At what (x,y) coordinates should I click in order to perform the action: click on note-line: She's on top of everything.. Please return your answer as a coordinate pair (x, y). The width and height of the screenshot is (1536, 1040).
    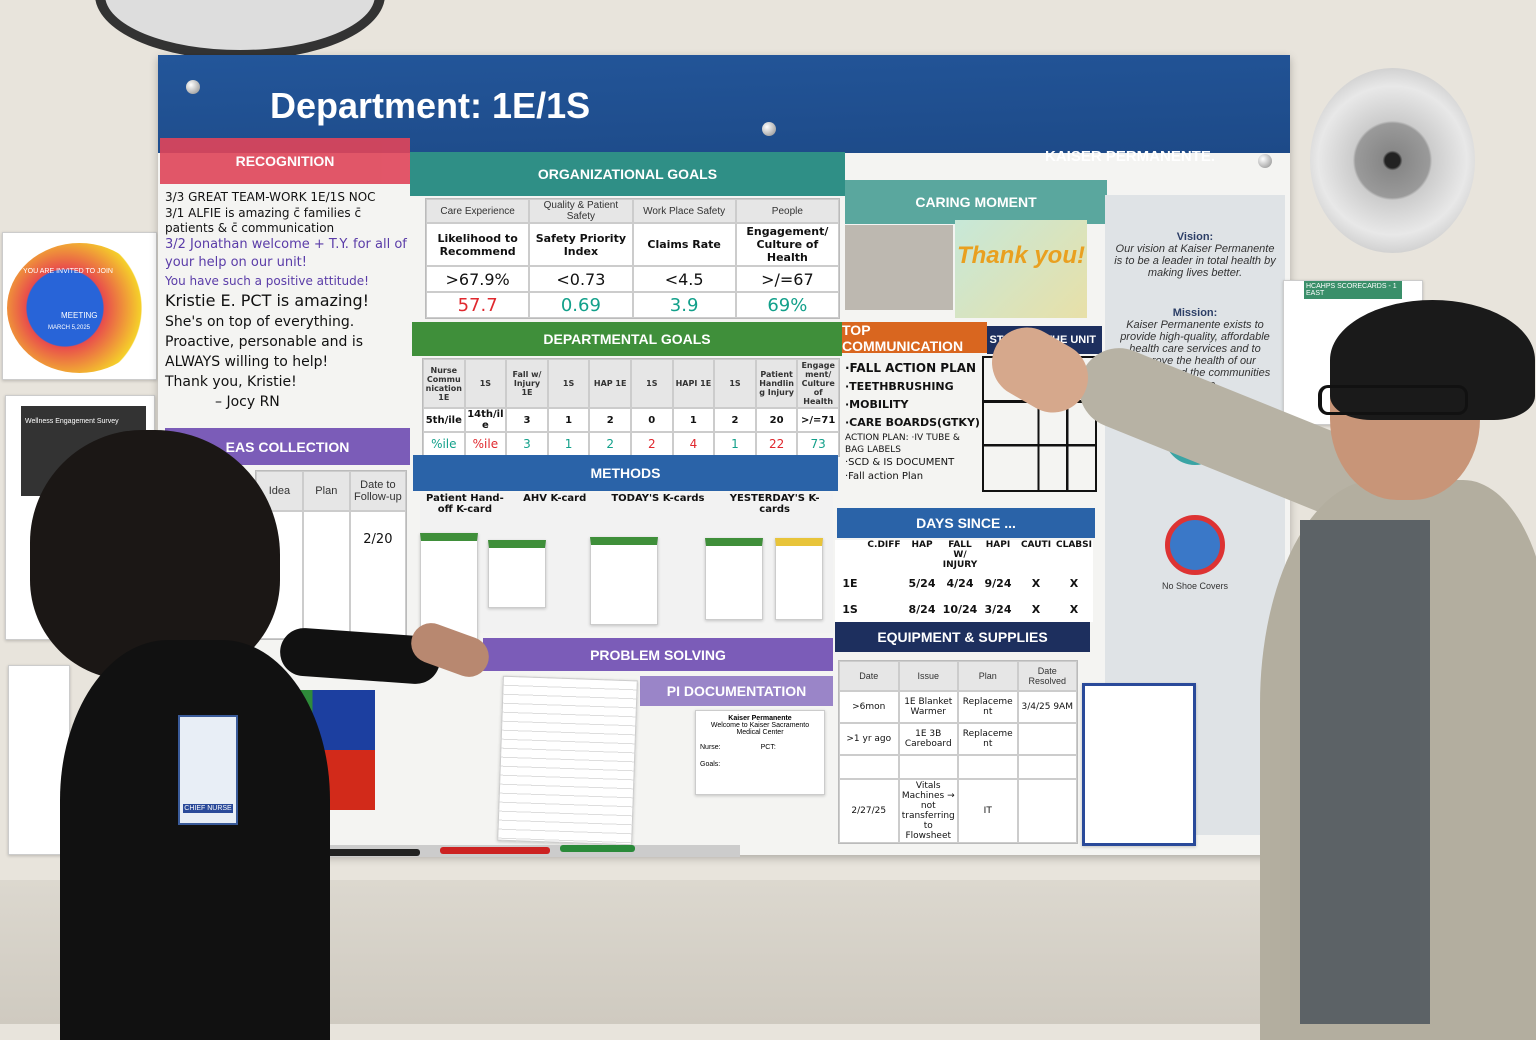
    Looking at the image, I should click on (260, 322).